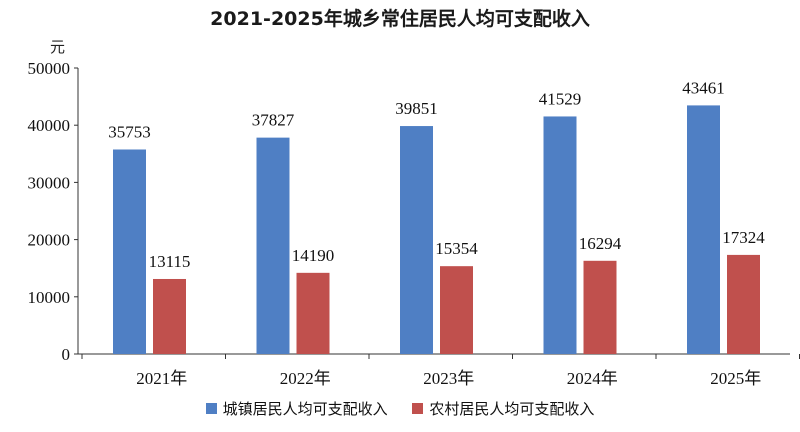 The image size is (800, 432). I want to click on legend-item-urban: 城镇居民人均可支配收入, so click(296, 408).